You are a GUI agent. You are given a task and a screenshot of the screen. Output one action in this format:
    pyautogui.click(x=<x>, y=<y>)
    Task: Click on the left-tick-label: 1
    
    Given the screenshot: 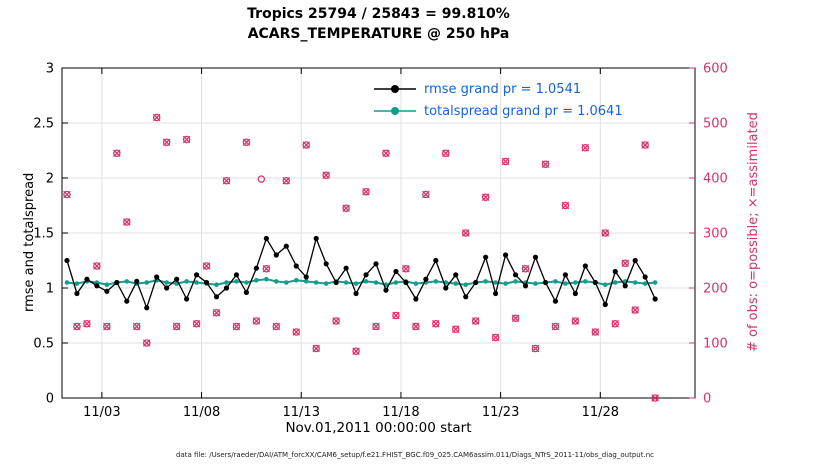 What is the action you would take?
    pyautogui.click(x=50, y=289)
    